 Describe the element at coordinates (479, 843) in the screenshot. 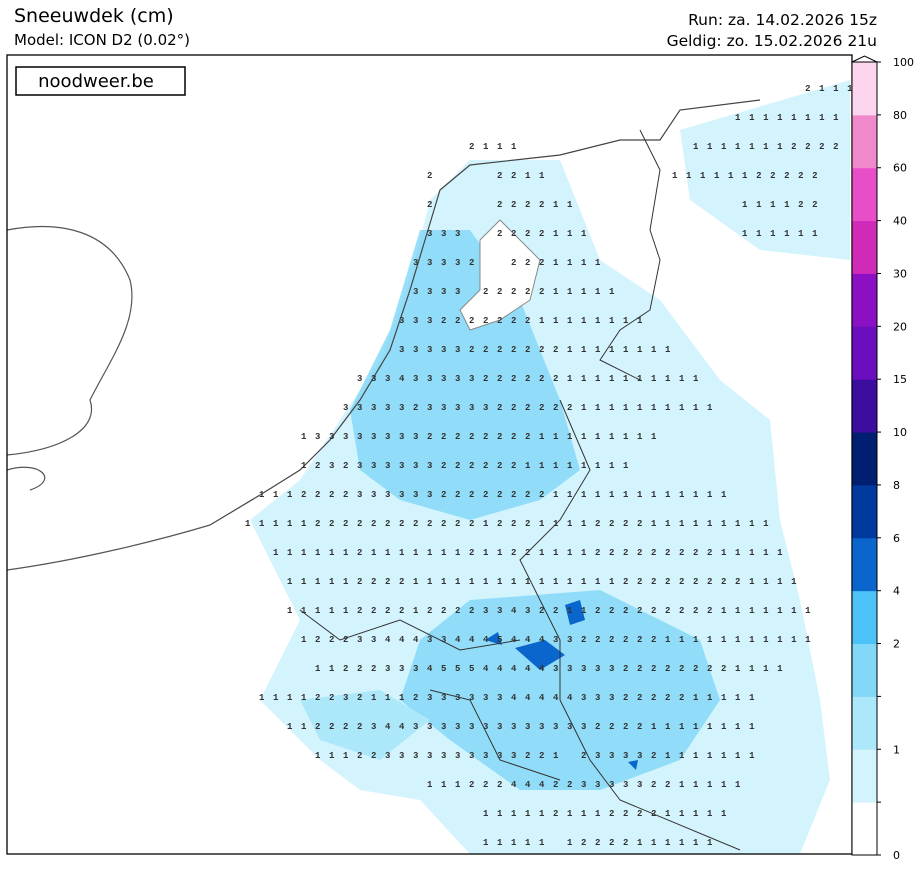

I see `value-row: 1 1 1 1 1 1 2 2 2 2 1 1 1 1 1 1` at that location.